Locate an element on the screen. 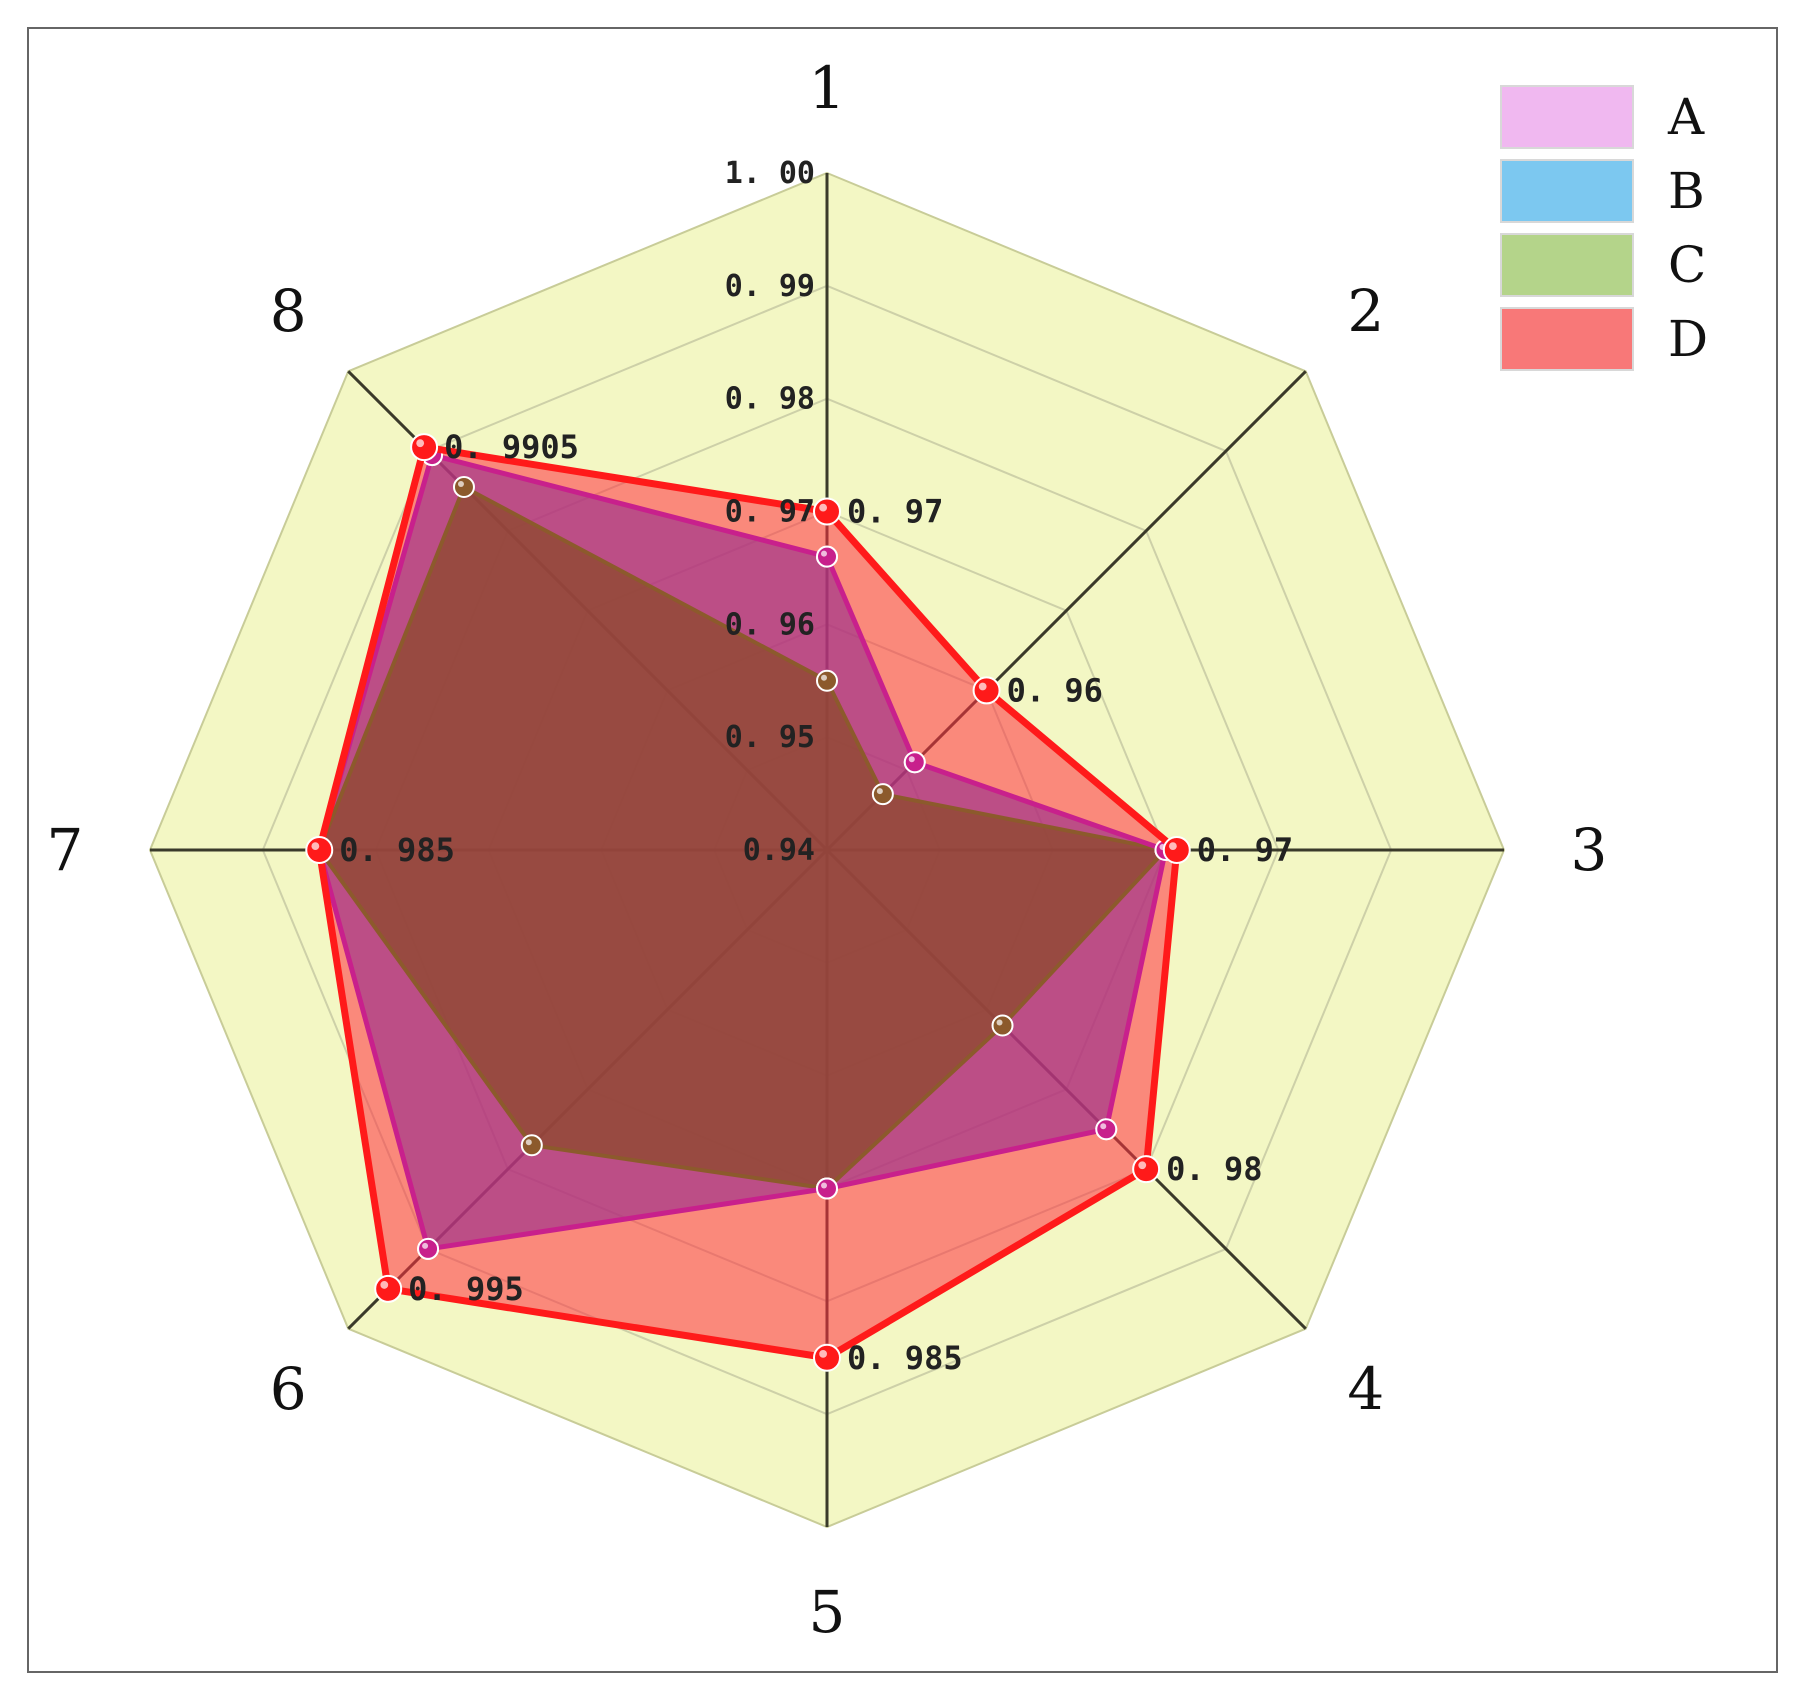 This screenshot has width=1805, height=1700. tick-label: 0. 96 is located at coordinates (770, 624).